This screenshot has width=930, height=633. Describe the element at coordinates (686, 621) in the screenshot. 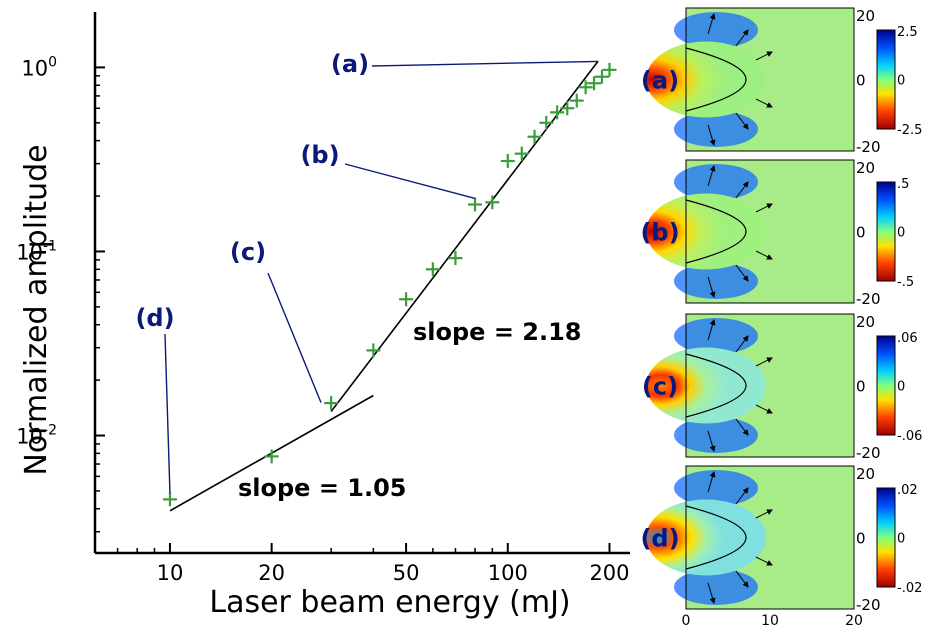

I see `panel-x-tick-label: 0` at that location.